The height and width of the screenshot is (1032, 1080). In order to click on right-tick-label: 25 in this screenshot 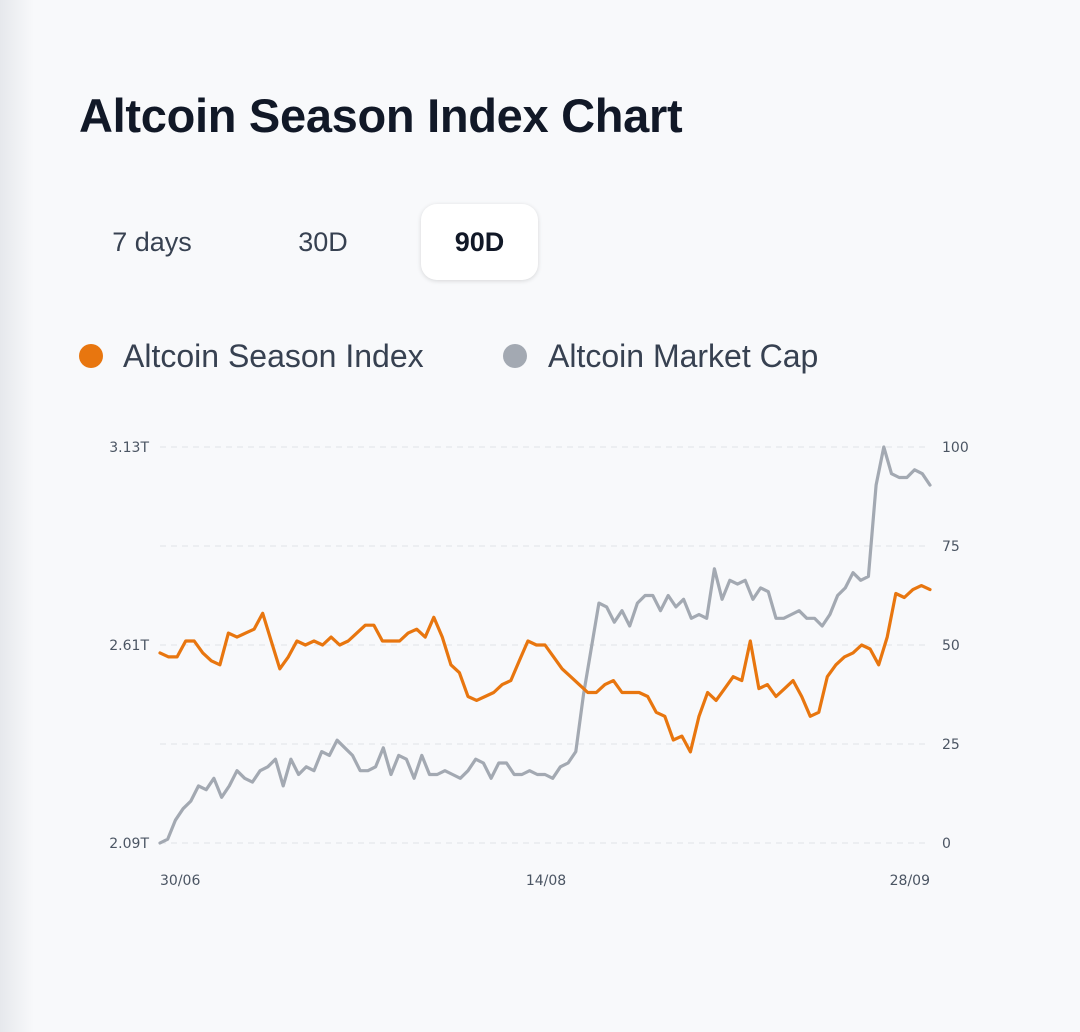, I will do `click(951, 745)`.